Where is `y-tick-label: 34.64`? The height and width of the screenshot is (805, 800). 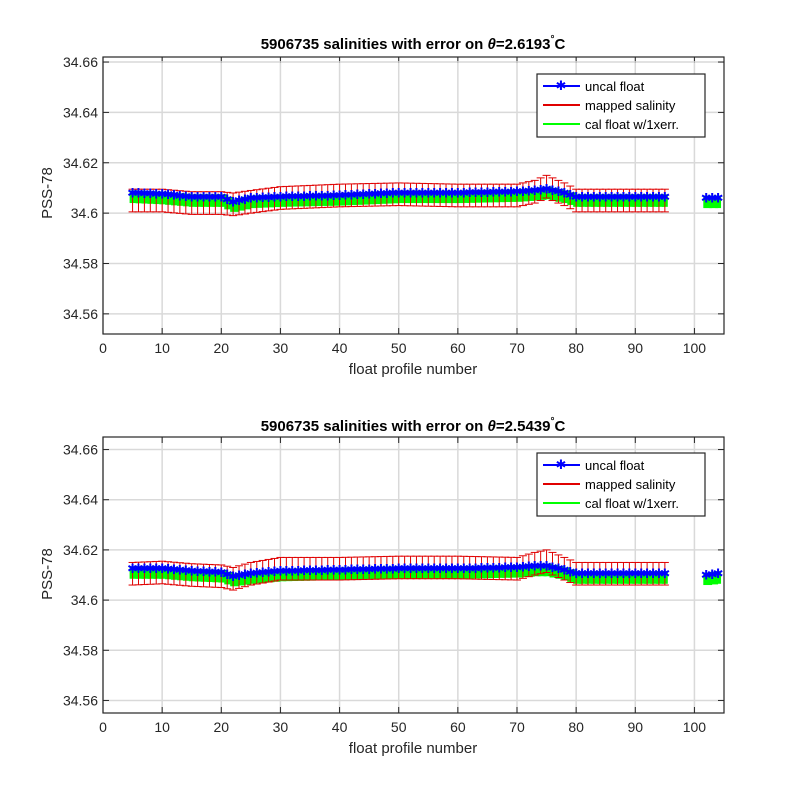 y-tick-label: 34.64 is located at coordinates (80, 112).